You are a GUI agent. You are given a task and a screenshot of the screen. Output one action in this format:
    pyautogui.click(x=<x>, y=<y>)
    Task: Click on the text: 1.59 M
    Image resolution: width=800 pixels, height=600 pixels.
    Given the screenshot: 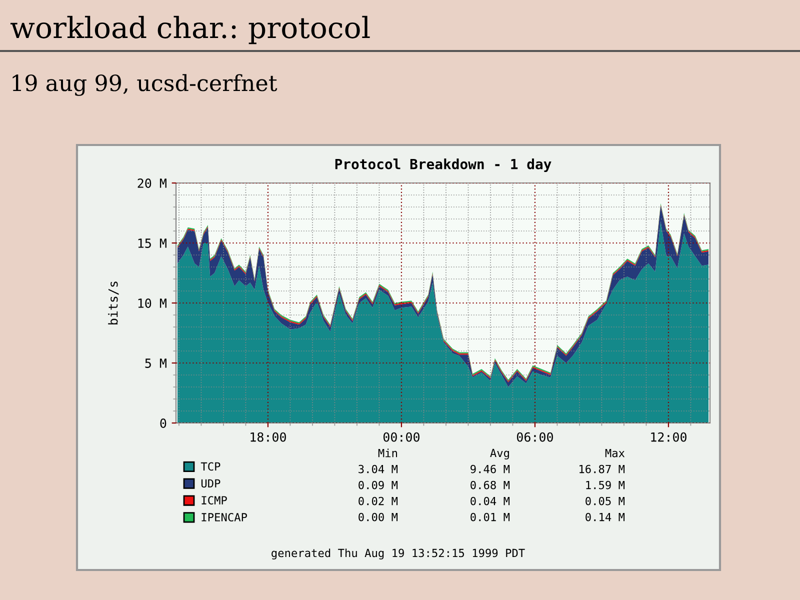 What is the action you would take?
    pyautogui.click(x=605, y=485)
    